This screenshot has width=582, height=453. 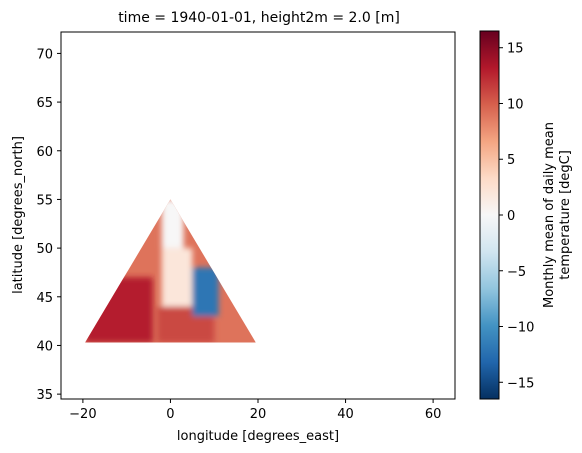 What do you see at coordinates (516, 216) in the screenshot?
I see `colorbar-ticks: −15 −10 −5 0 5 10 15` at bounding box center [516, 216].